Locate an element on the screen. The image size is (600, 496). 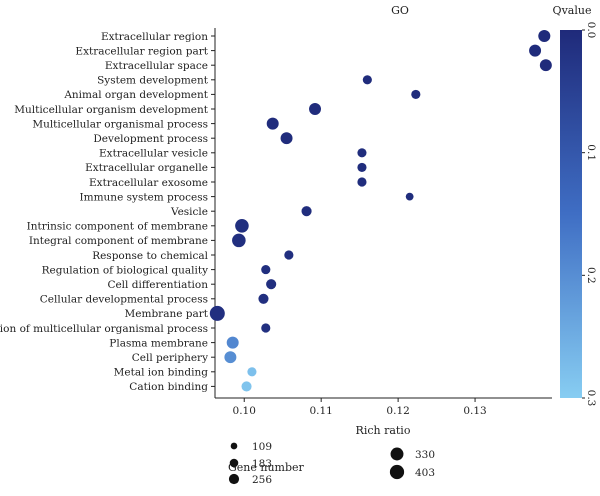
category-label: Multicellular organism development is located at coordinates (111, 110).